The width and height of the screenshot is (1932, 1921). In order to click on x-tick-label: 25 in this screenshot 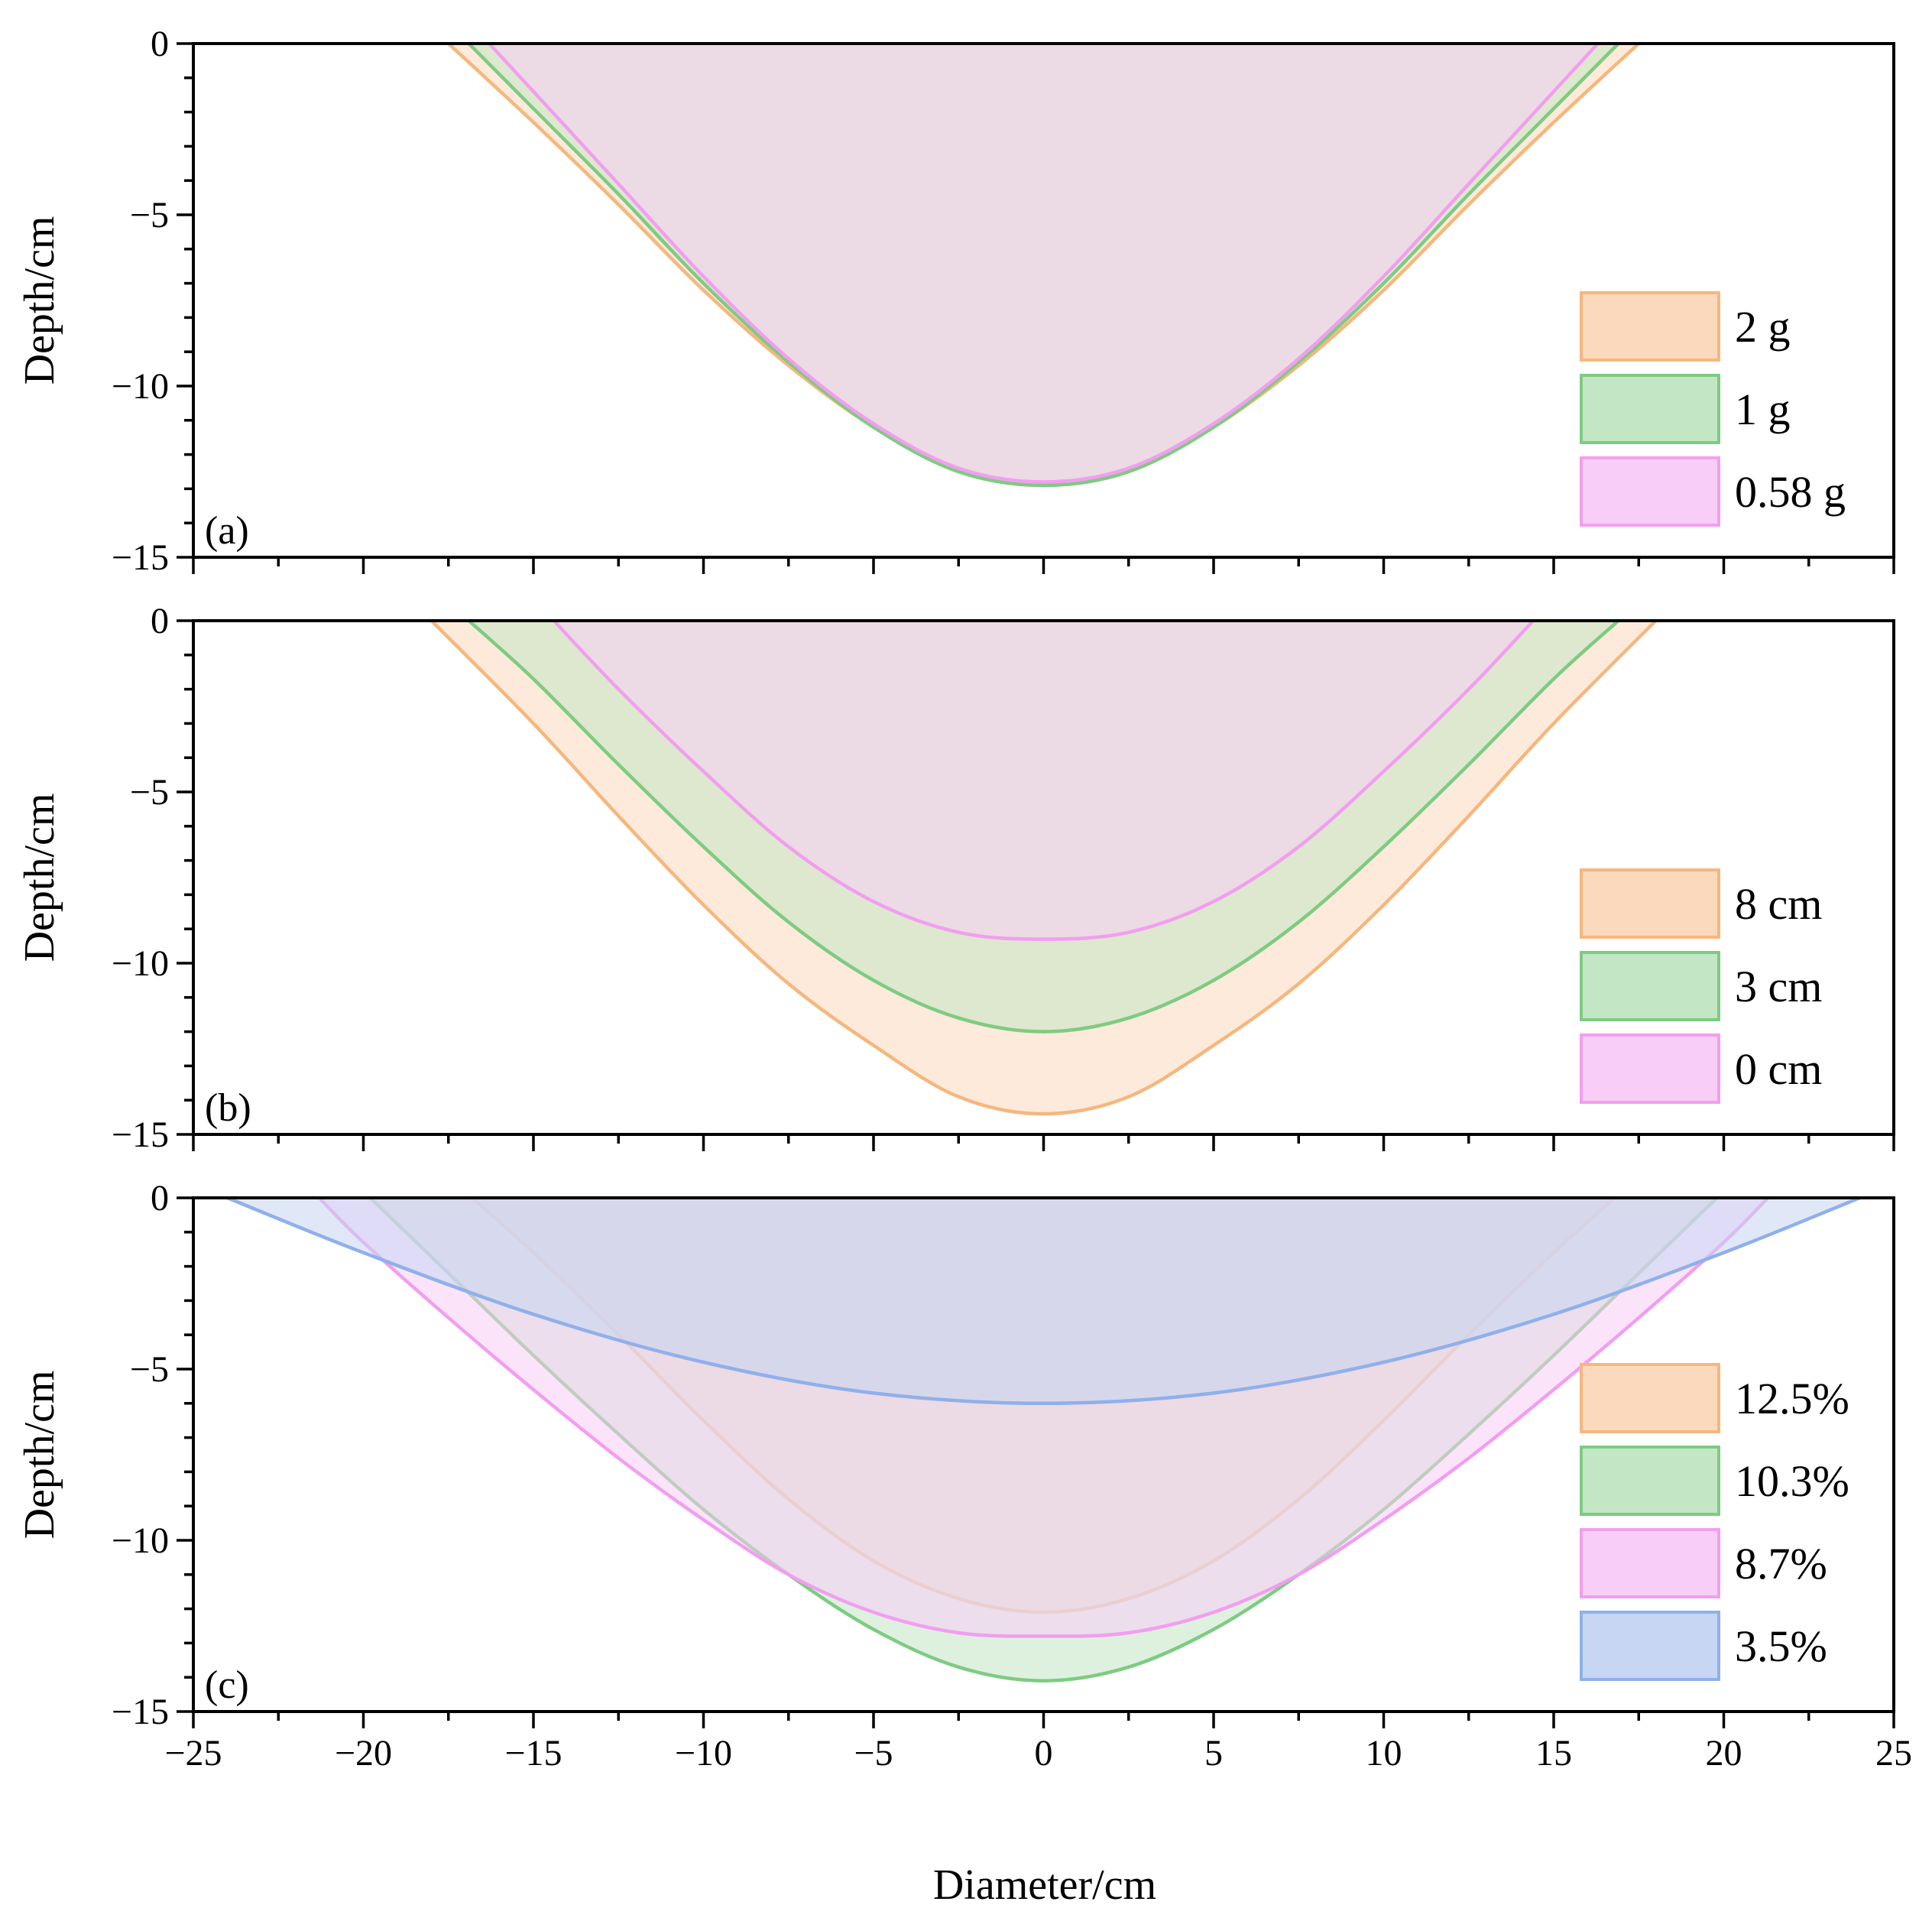, I will do `click(1894, 1753)`.